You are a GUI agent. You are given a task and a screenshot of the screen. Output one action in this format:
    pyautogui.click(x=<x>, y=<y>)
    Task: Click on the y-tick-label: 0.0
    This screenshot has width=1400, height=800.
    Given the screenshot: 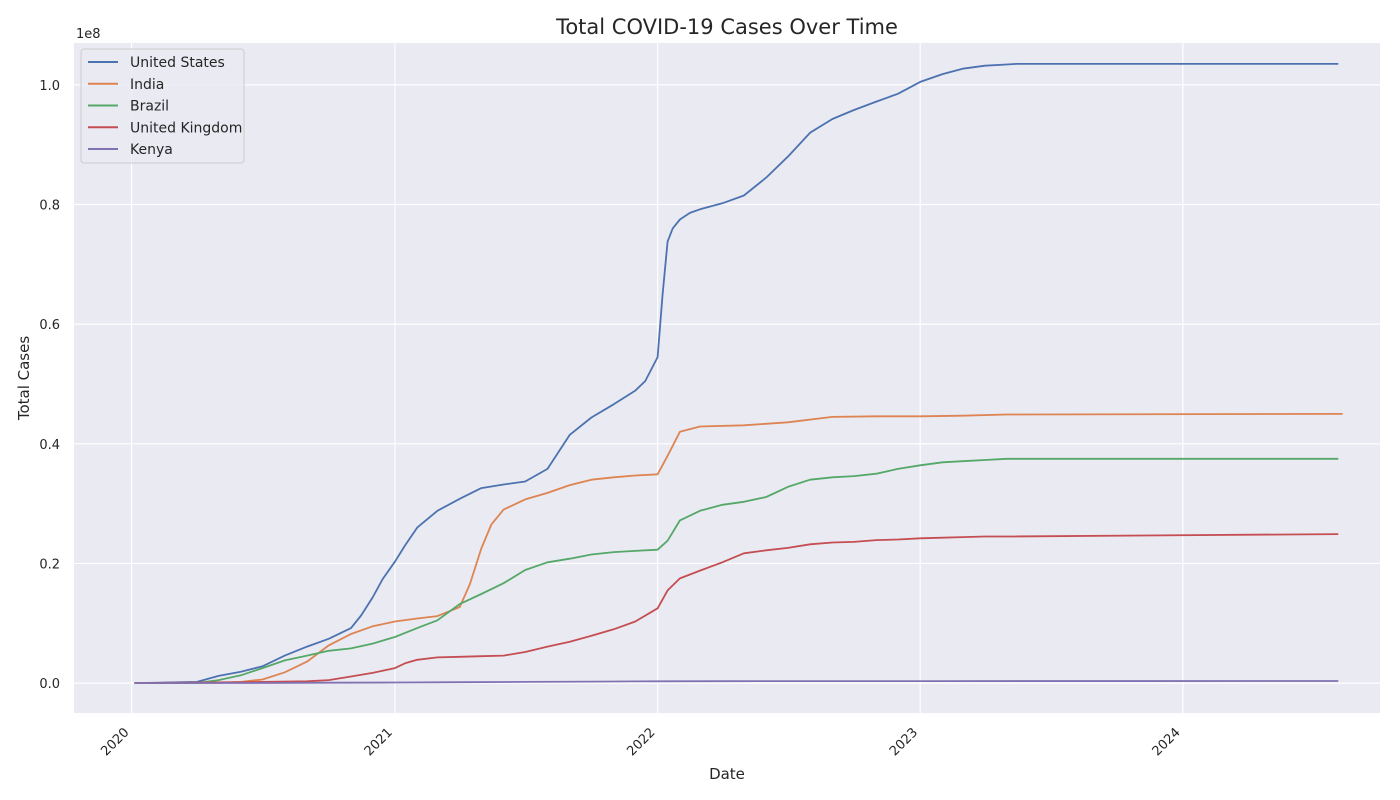 What is the action you would take?
    pyautogui.click(x=49, y=684)
    